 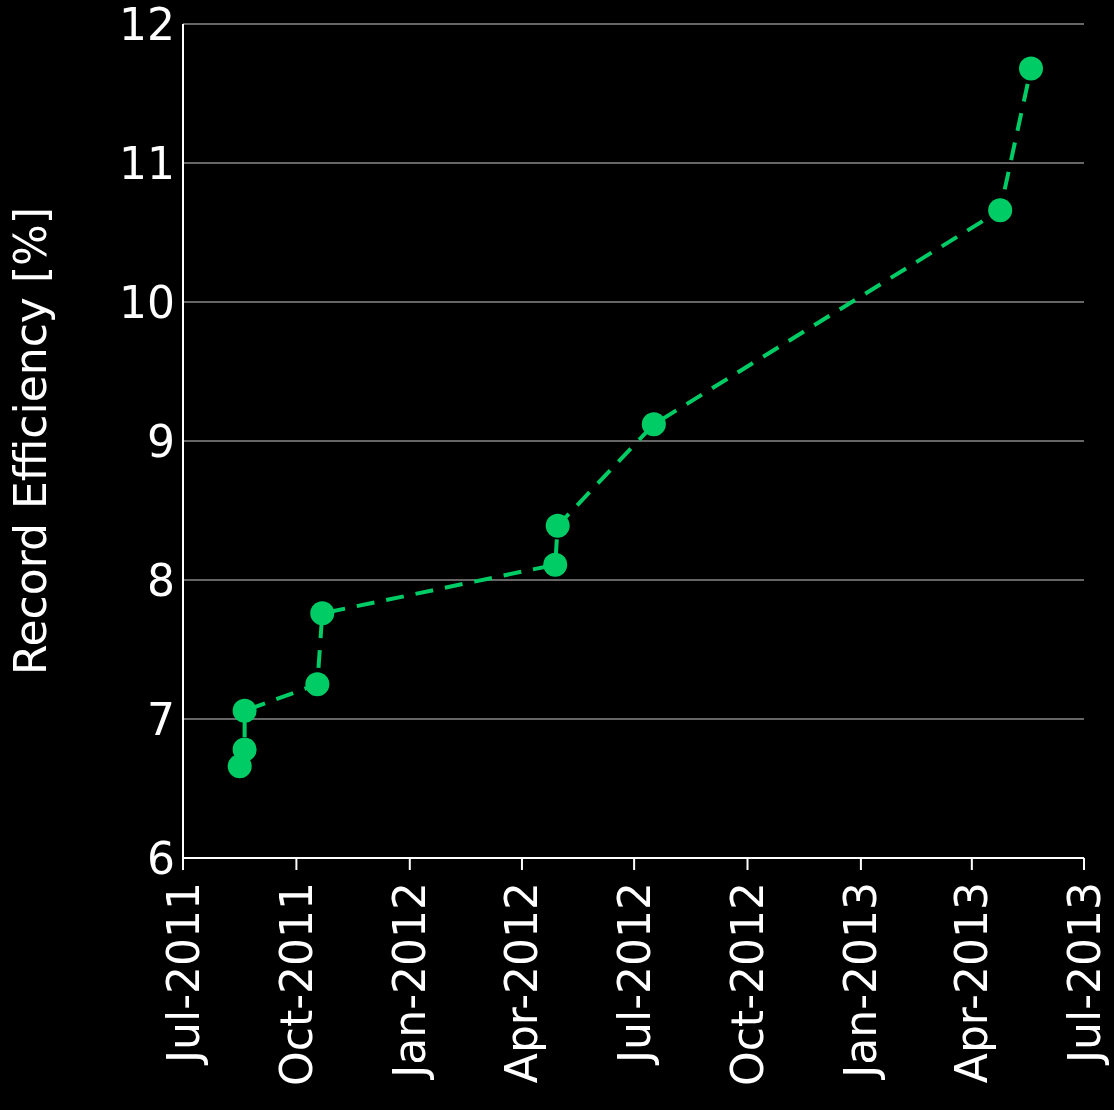 What do you see at coordinates (147, 302) in the screenshot?
I see `y-tick-label: 10` at bounding box center [147, 302].